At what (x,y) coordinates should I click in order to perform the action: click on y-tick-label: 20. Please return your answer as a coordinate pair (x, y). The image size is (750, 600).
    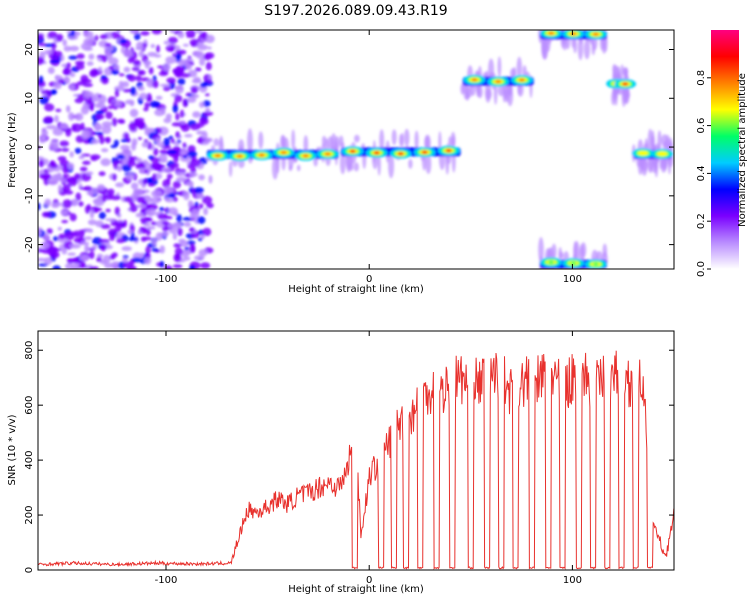
    Looking at the image, I should click on (29, 49).